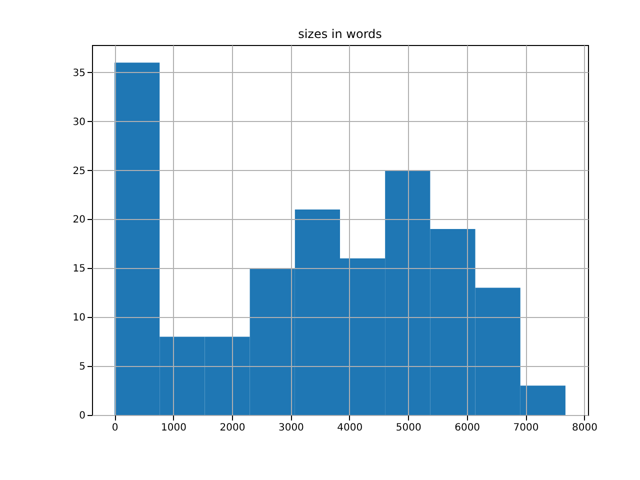  Describe the element at coordinates (526, 428) in the screenshot. I see `x-tick-label: 7000` at that location.